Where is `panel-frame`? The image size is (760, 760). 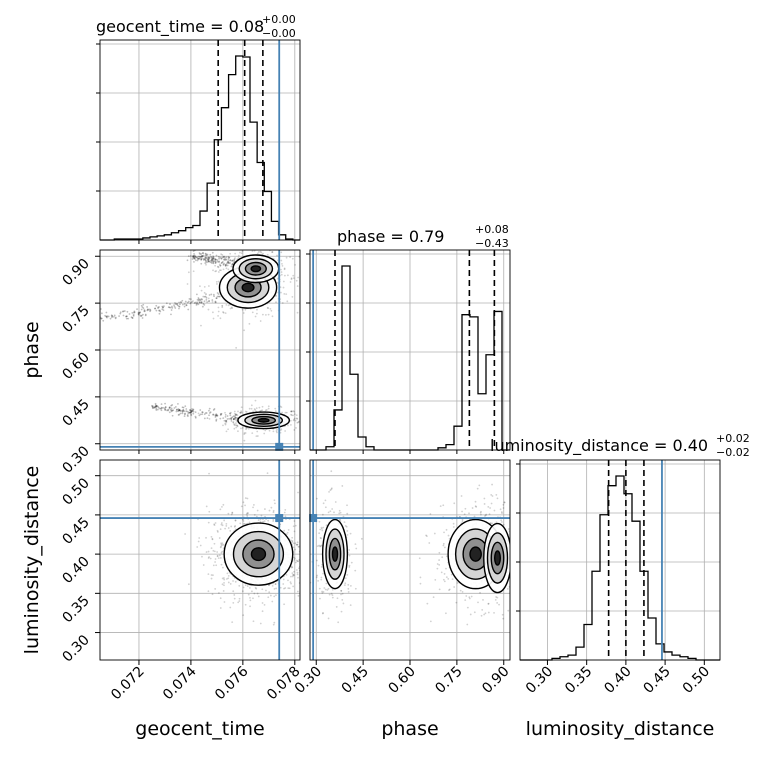 panel-frame is located at coordinates (620, 560).